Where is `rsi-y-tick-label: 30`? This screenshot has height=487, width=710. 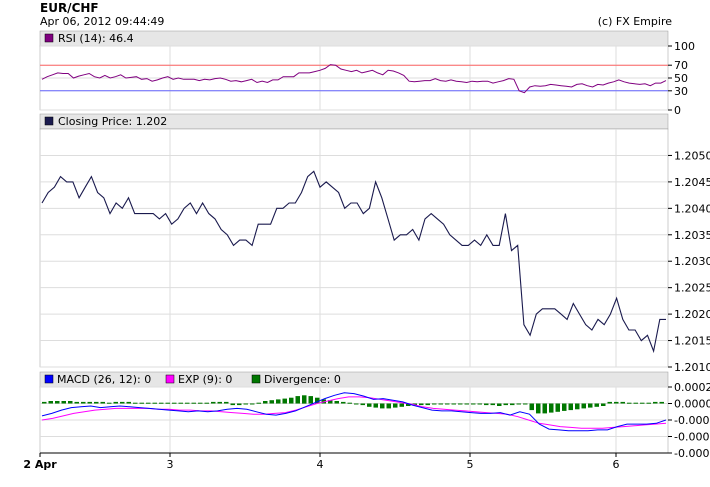
rsi-y-tick-label: 30 is located at coordinates (681, 91).